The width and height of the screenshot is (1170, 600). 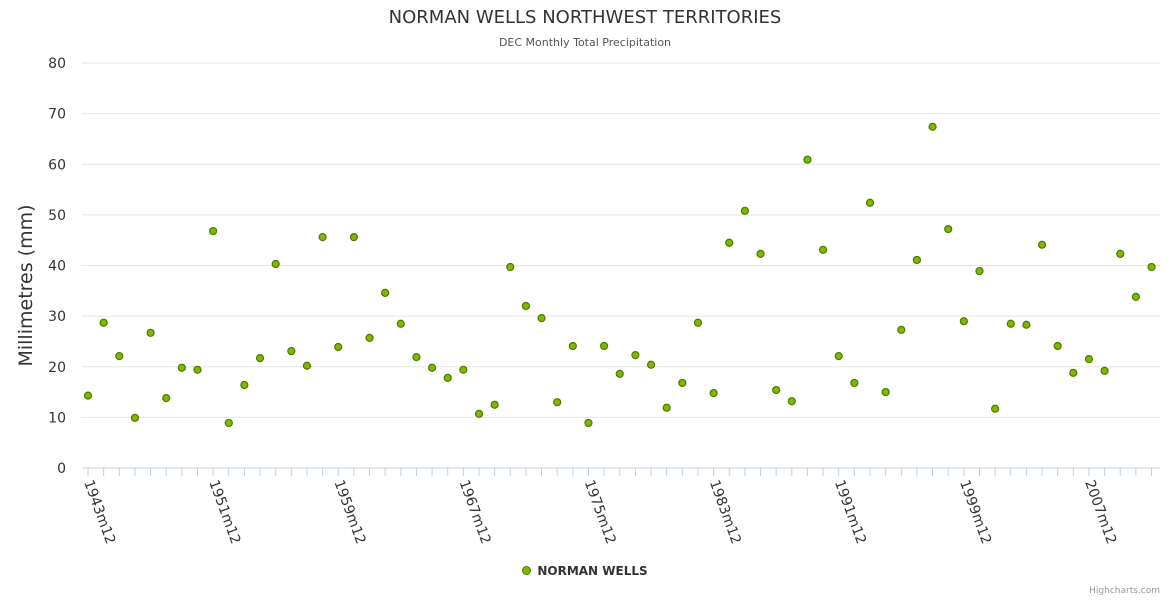 I want to click on x-tick-label: 1951m12, so click(x=224, y=512).